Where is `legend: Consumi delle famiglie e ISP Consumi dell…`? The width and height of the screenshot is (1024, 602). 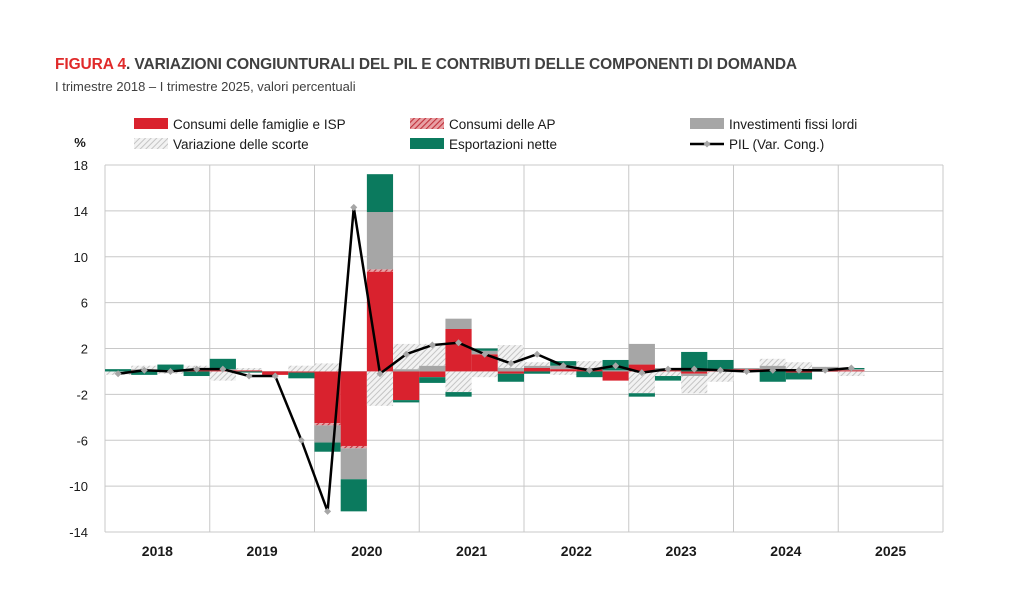
legend: Consumi delle famiglie e ISP Consumi dell… is located at coordinates (495, 134).